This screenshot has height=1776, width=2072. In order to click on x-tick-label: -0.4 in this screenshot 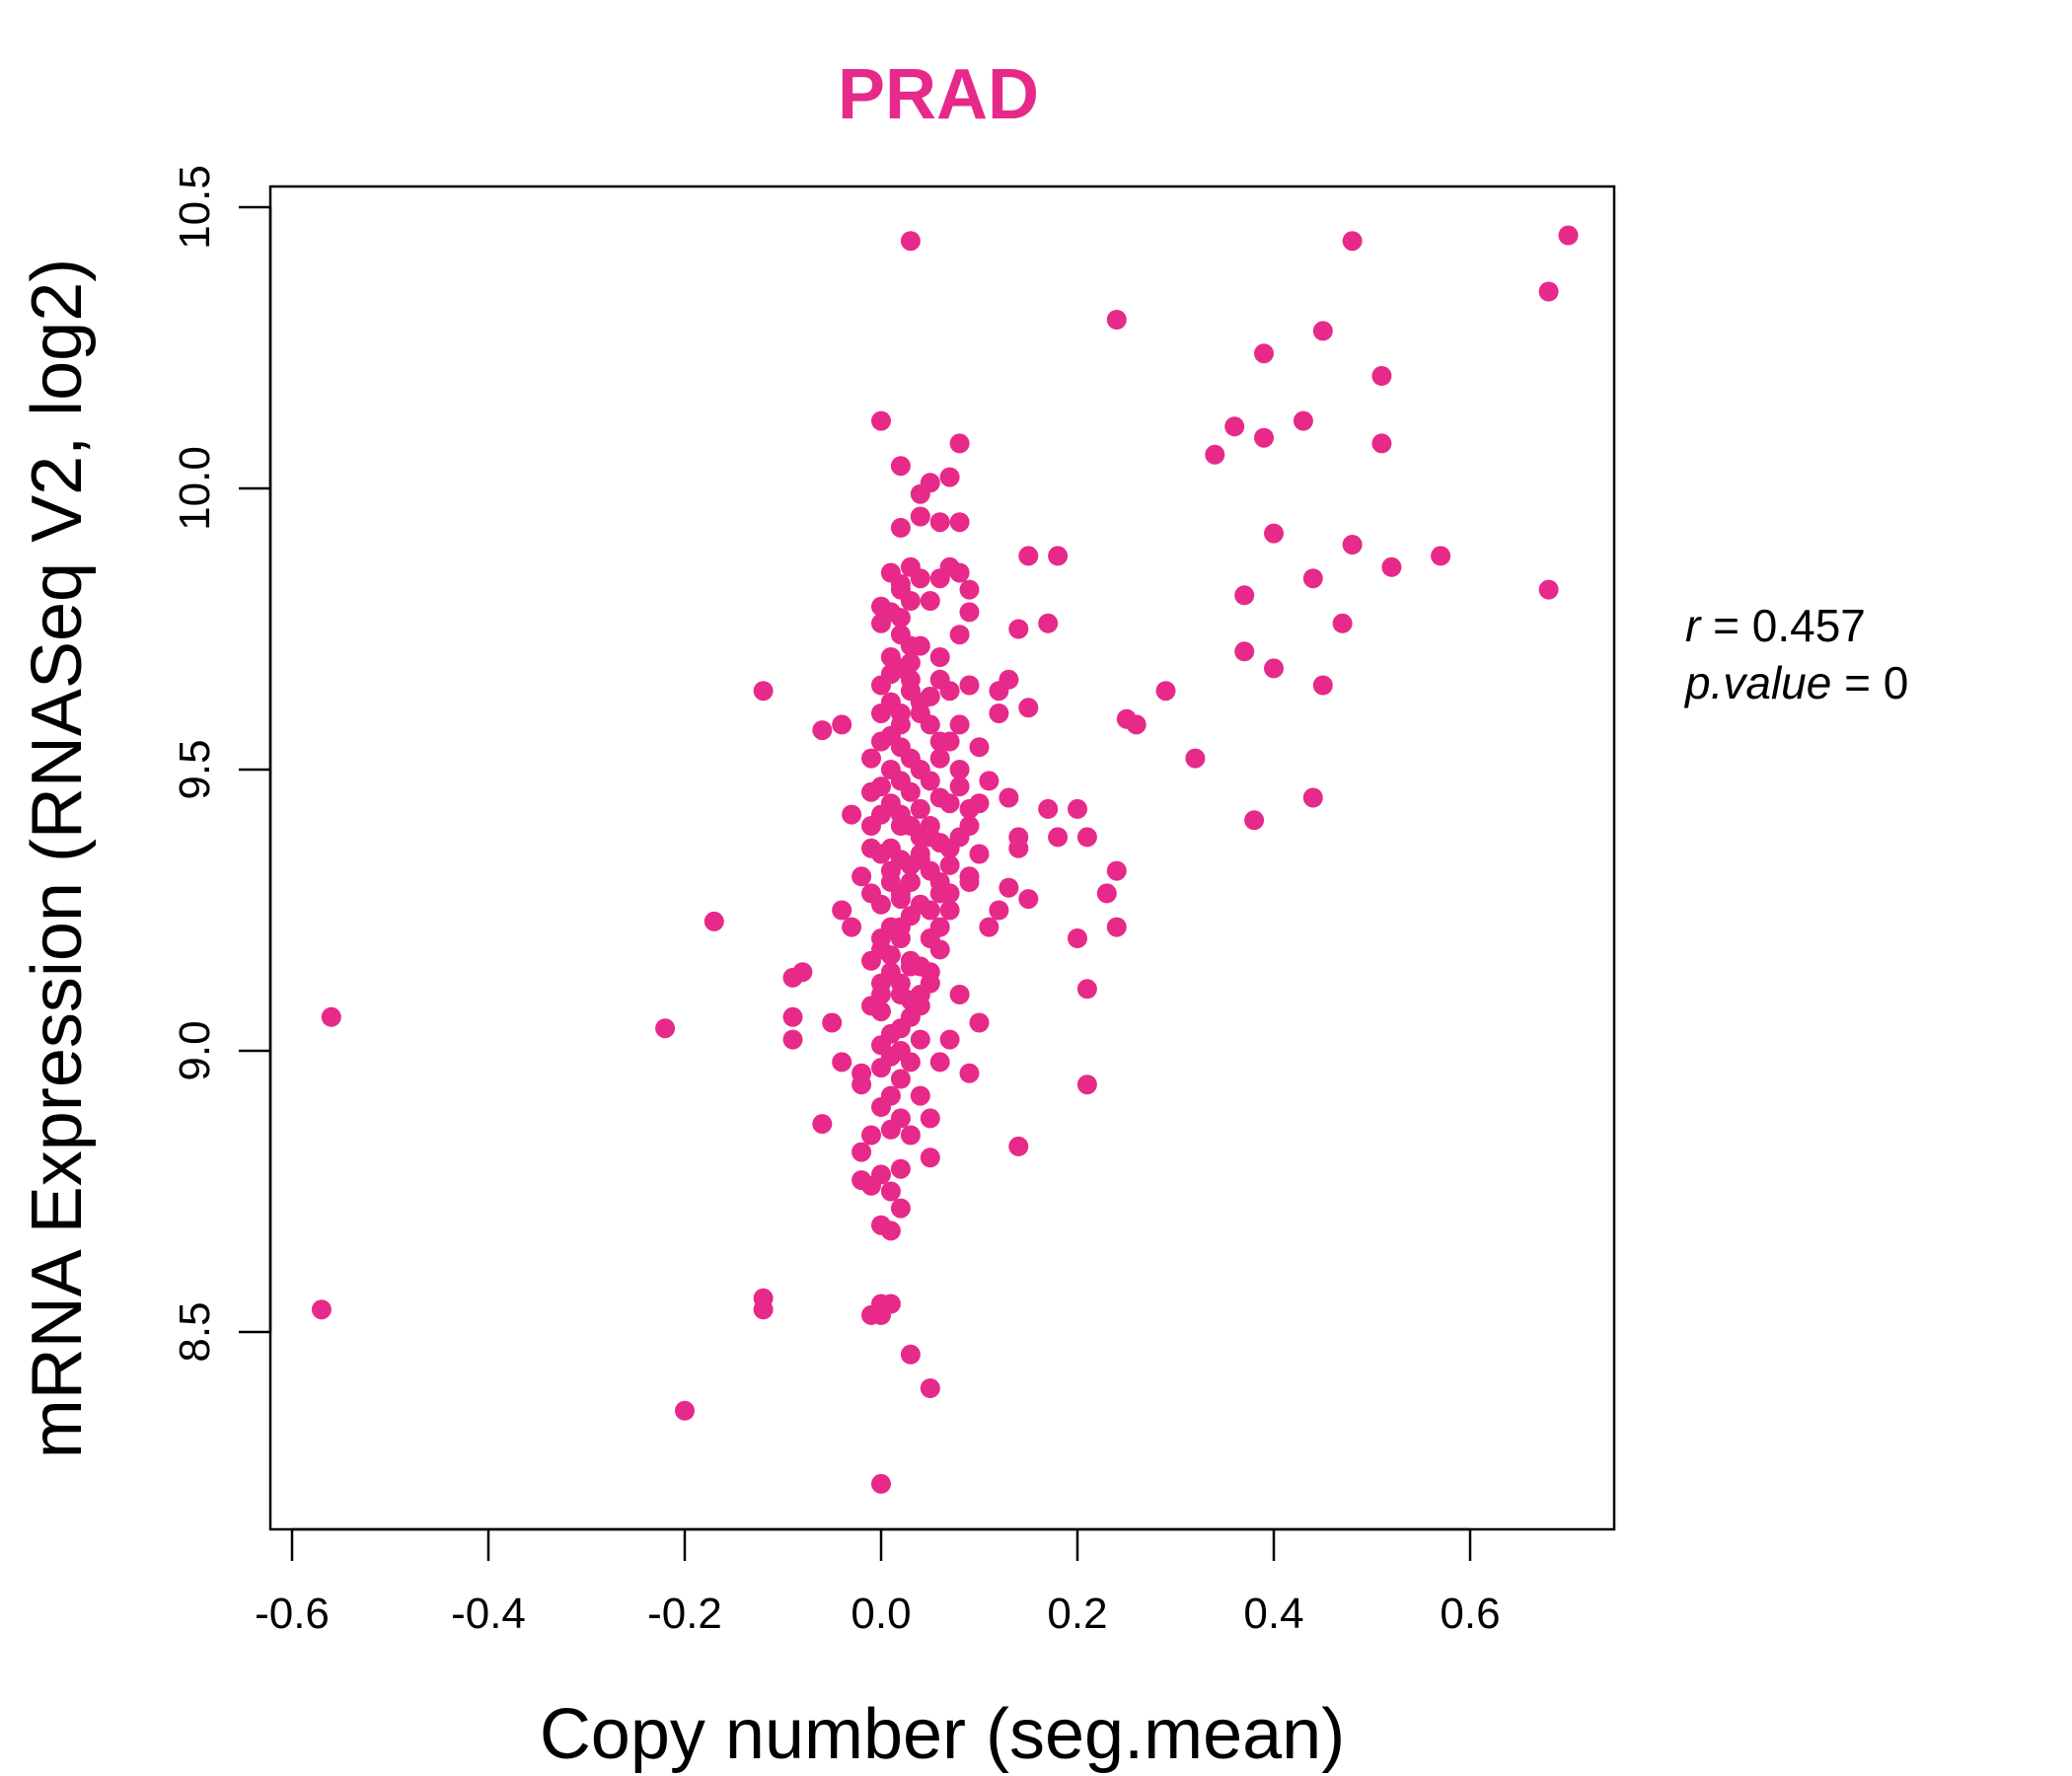, I will do `click(489, 1614)`.